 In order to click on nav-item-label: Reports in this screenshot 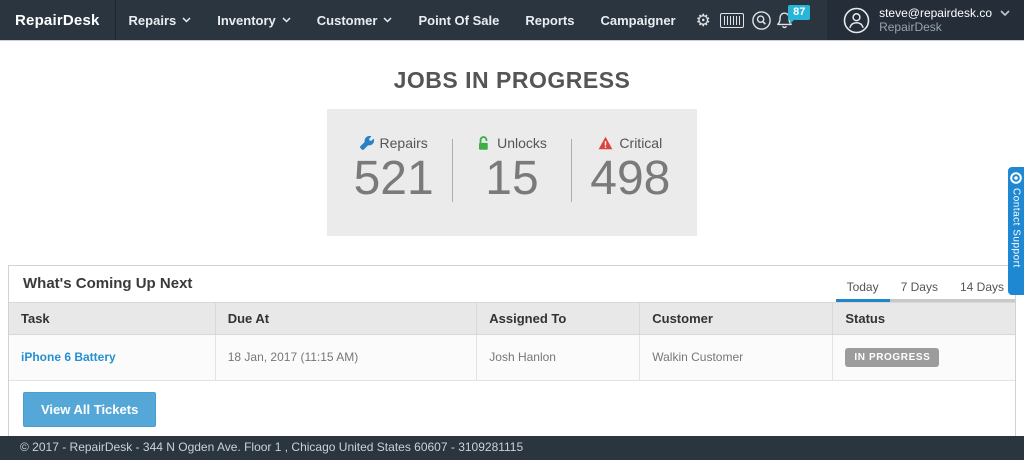, I will do `click(550, 20)`.